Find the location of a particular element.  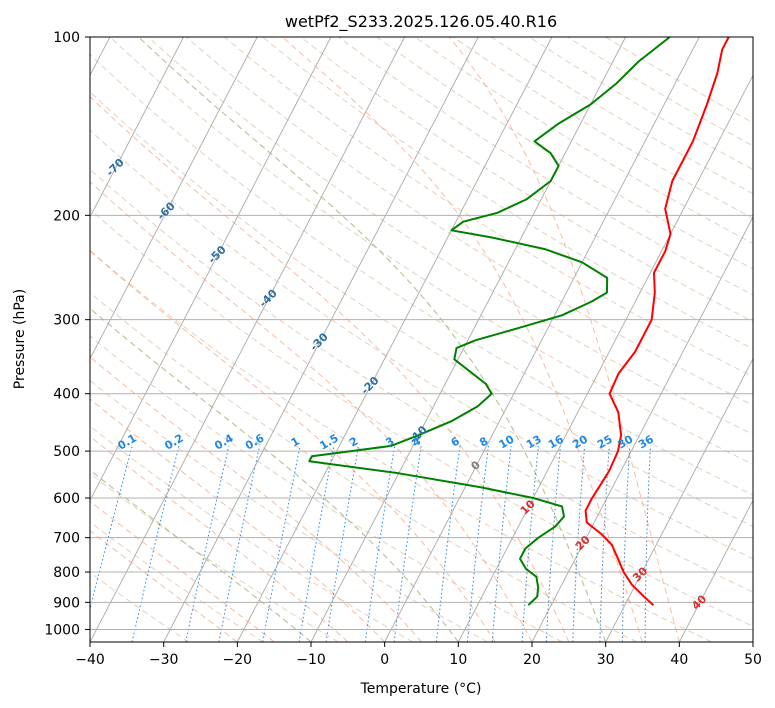

y-tick-label: 400 is located at coordinates (66, 395).